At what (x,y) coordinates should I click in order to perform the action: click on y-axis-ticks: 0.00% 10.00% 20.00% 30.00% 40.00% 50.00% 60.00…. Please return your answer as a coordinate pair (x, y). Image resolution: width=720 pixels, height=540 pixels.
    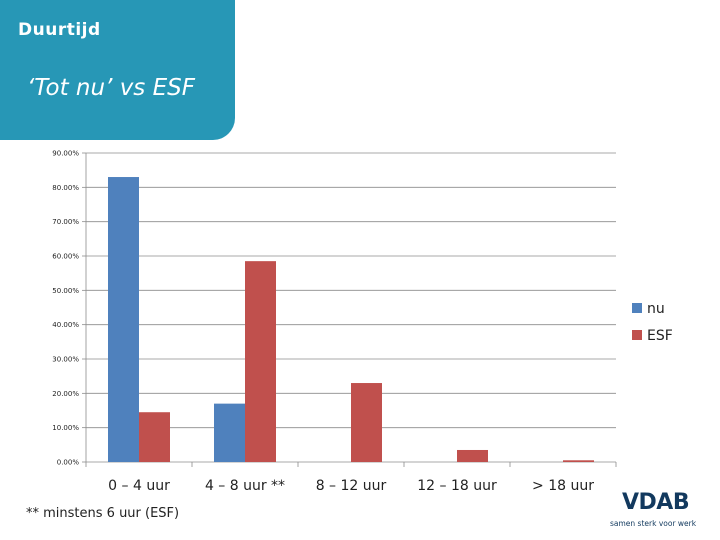
    Looking at the image, I should click on (65, 308).